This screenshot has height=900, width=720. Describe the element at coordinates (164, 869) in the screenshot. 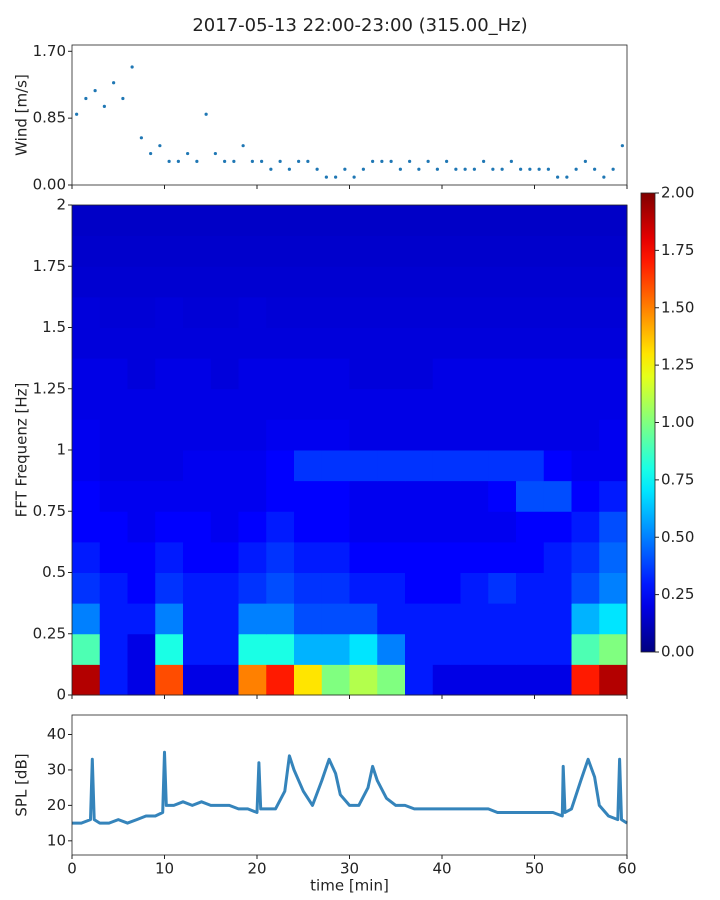

I see `x-tick-label: 10` at that location.